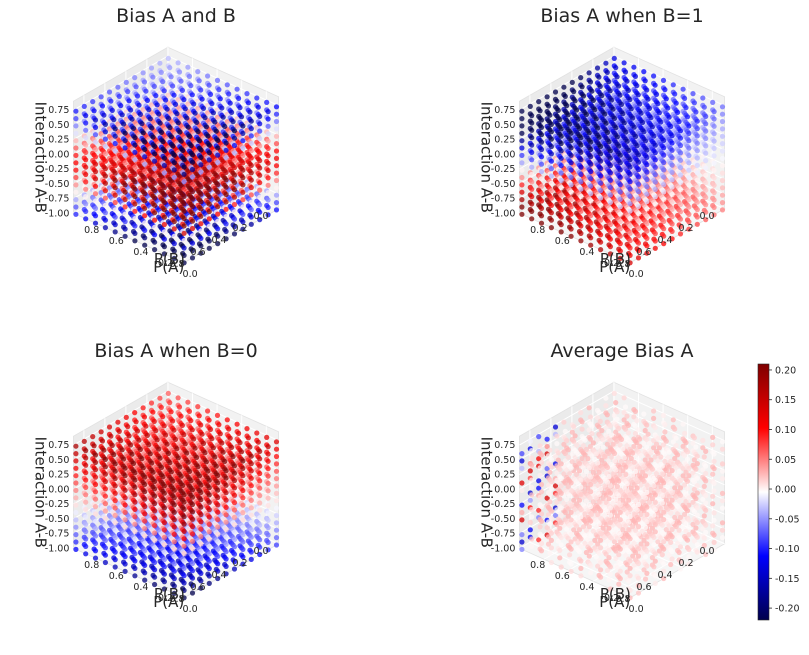 This screenshot has width=809, height=655. Describe the element at coordinates (176, 16) in the screenshot. I see `panel-title: Bias A and B` at that location.